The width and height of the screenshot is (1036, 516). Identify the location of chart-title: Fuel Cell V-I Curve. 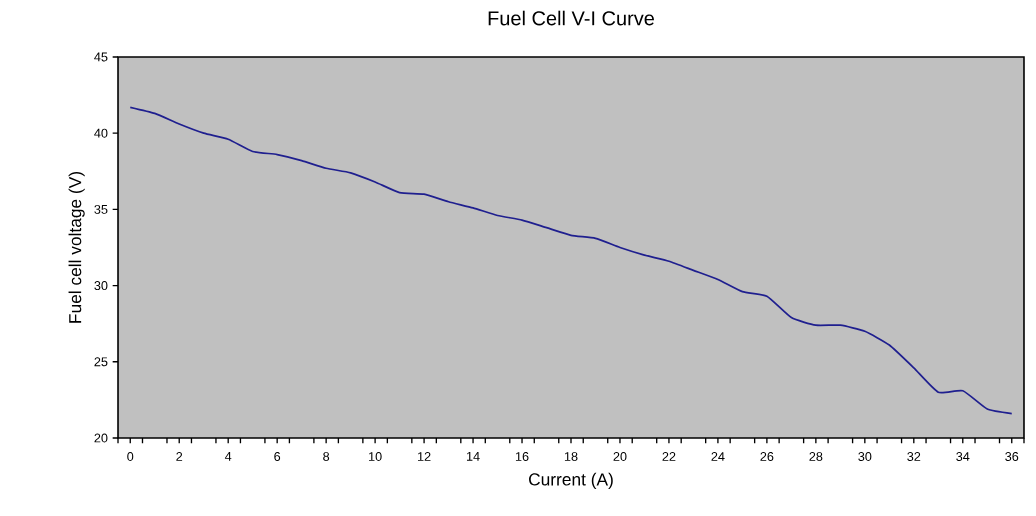
(571, 18).